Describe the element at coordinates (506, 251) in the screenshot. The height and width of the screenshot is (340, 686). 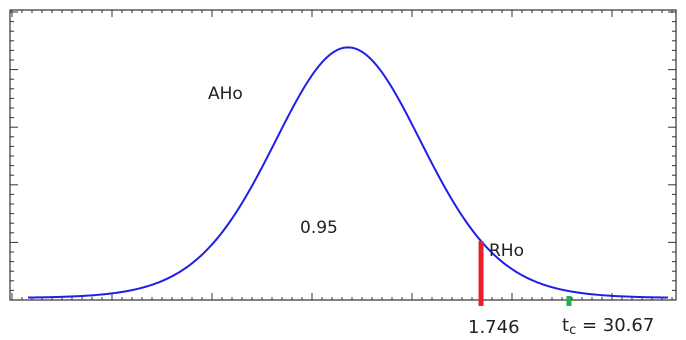
I see `rejection-region-label: RHo` at that location.